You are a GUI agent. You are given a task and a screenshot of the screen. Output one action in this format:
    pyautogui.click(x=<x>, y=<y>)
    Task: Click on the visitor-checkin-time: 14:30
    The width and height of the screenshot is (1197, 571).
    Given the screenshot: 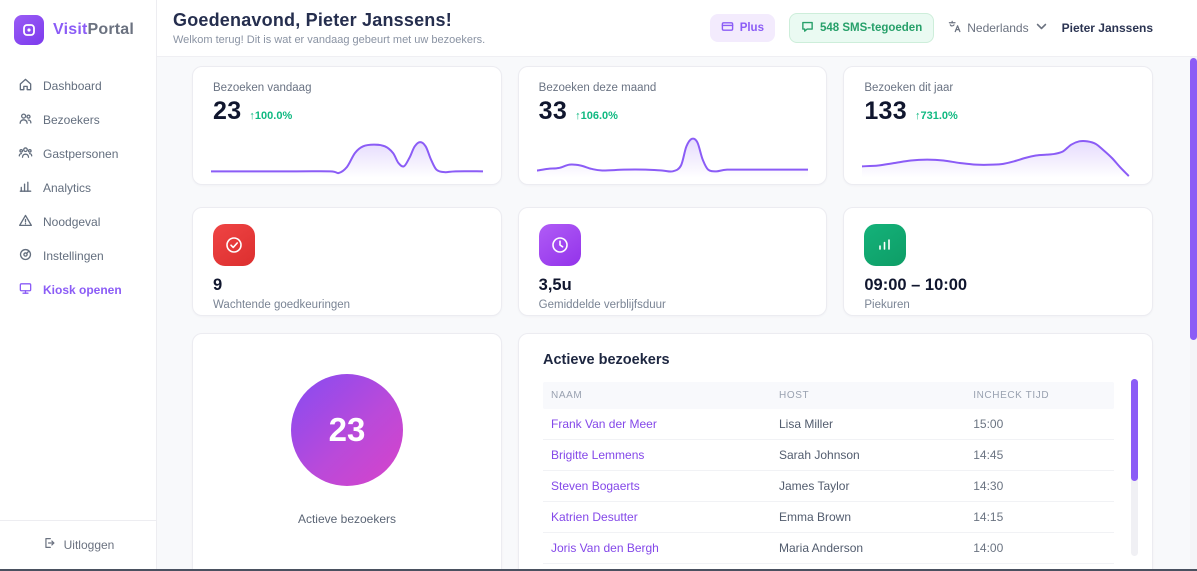 What is the action you would take?
    pyautogui.click(x=988, y=486)
    